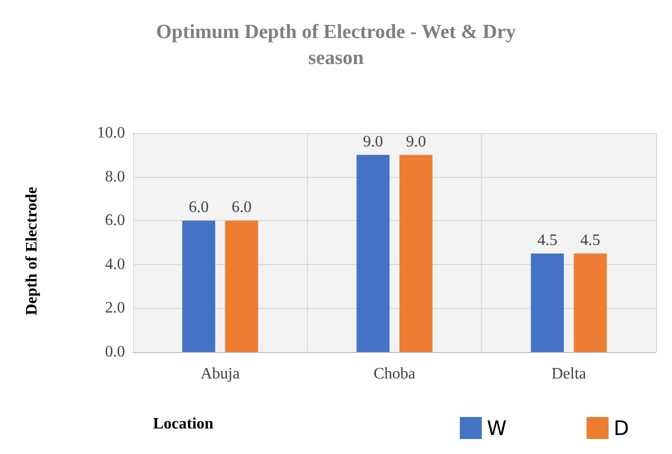 This screenshot has height=454, width=672. What do you see at coordinates (496, 428) in the screenshot?
I see `legend-label: W` at bounding box center [496, 428].